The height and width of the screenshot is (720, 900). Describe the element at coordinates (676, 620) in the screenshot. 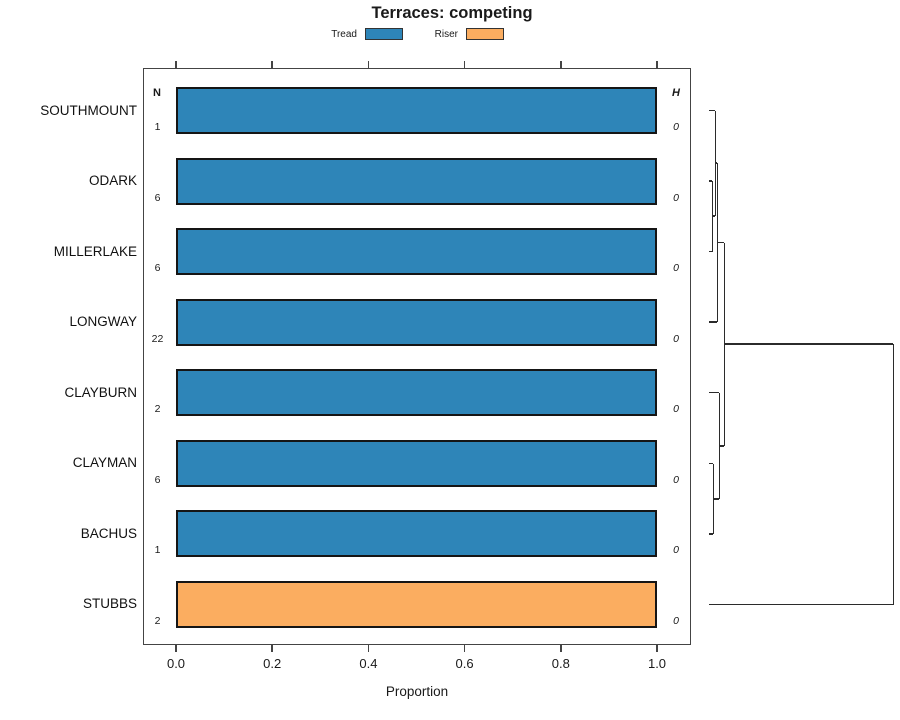

I see `h-value-stubbs: 0` at that location.